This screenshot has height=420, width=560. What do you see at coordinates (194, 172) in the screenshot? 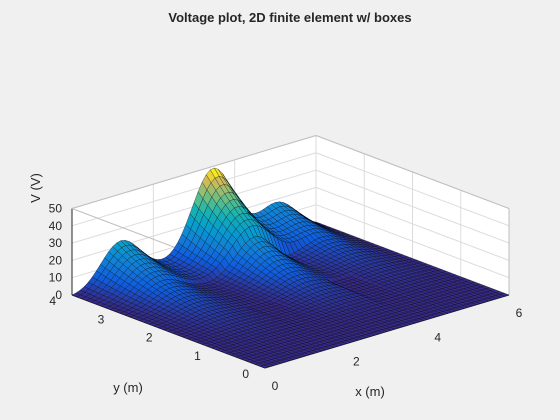
I see `box-edge-top-back` at bounding box center [194, 172].